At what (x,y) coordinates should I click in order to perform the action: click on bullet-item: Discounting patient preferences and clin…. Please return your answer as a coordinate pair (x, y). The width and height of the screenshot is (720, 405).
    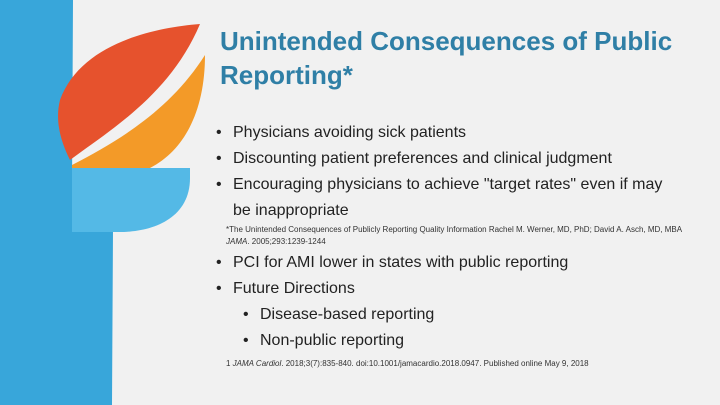
    Looking at the image, I should click on (463, 159).